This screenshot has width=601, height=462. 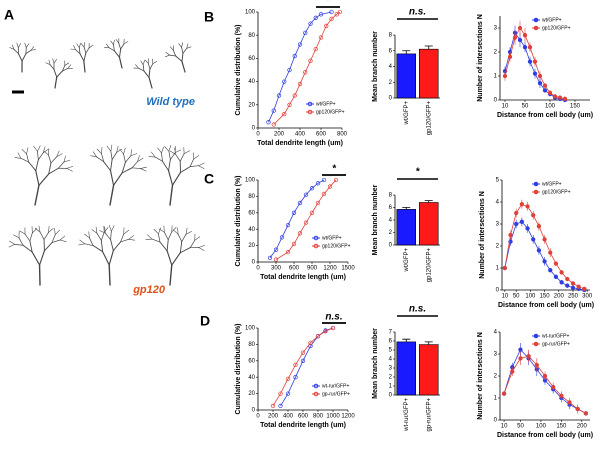 What do you see at coordinates (251, 197) in the screenshot?
I see `y-tick-label: 80` at bounding box center [251, 197].